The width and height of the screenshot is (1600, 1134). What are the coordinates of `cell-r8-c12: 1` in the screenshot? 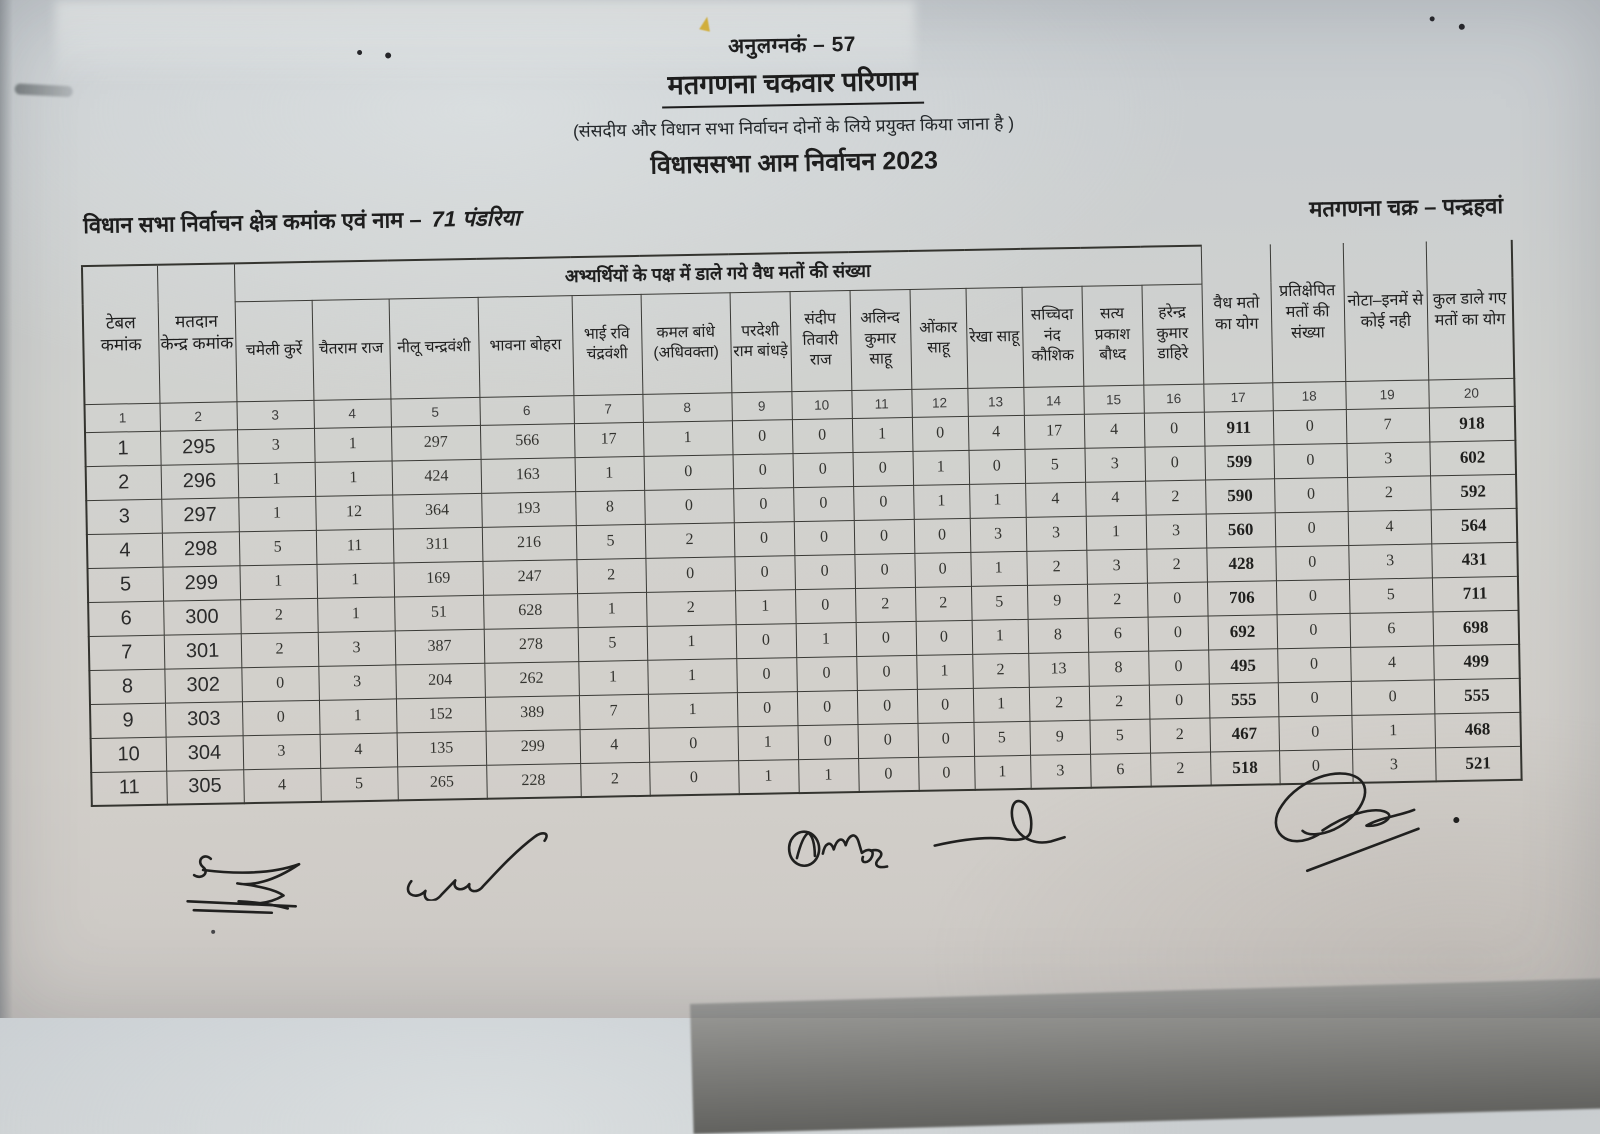 It's located at (944, 671).